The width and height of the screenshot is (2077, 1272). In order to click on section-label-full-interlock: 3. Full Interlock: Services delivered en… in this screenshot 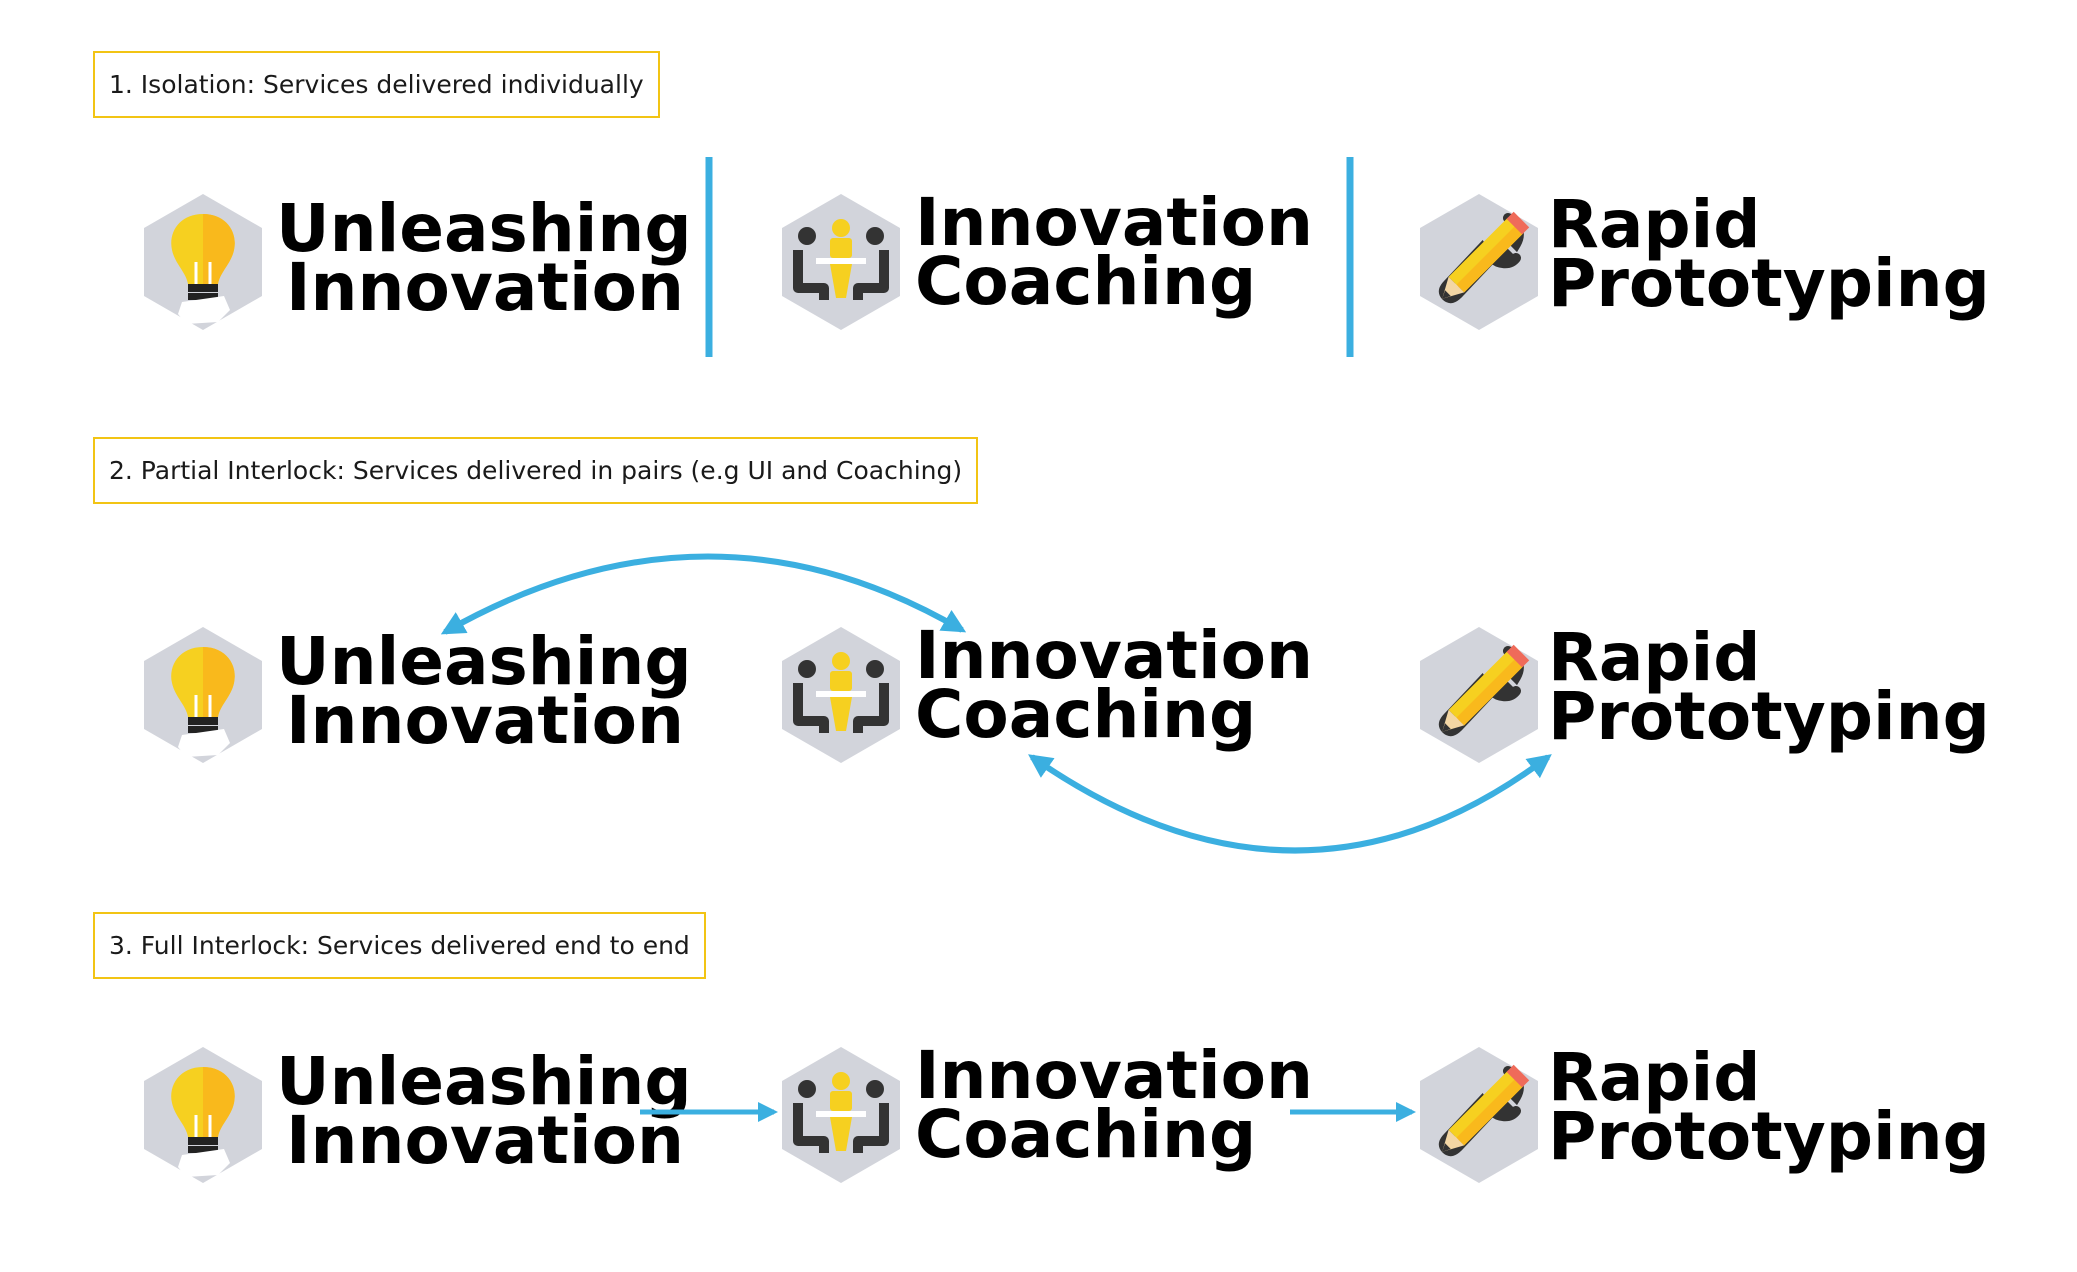, I will do `click(399, 945)`.